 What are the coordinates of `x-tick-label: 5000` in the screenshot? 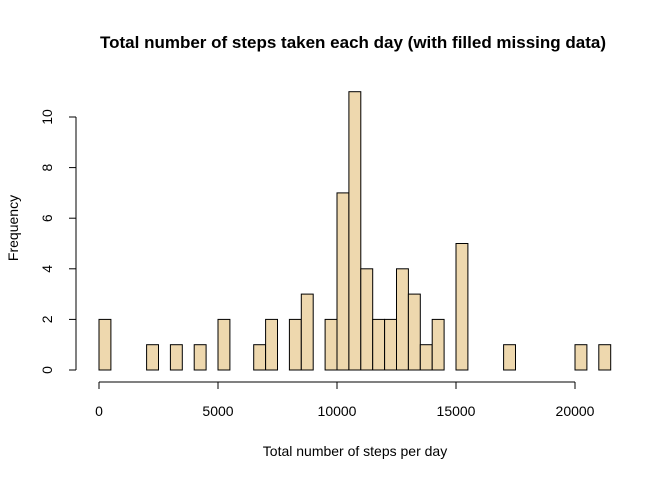 It's located at (217, 411).